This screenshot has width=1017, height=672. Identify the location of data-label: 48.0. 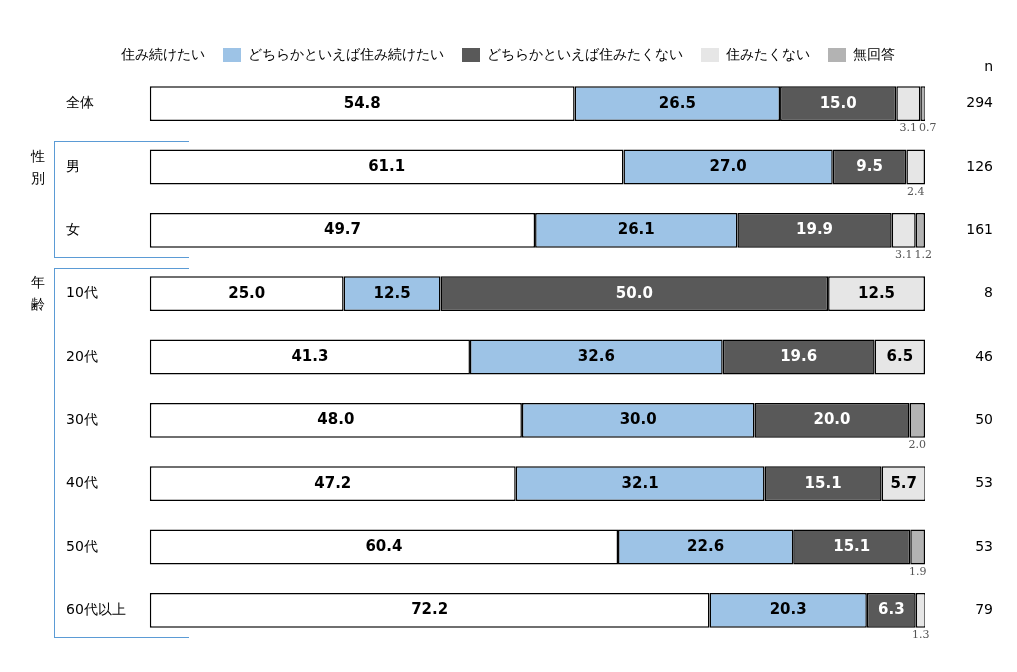
(336, 419).